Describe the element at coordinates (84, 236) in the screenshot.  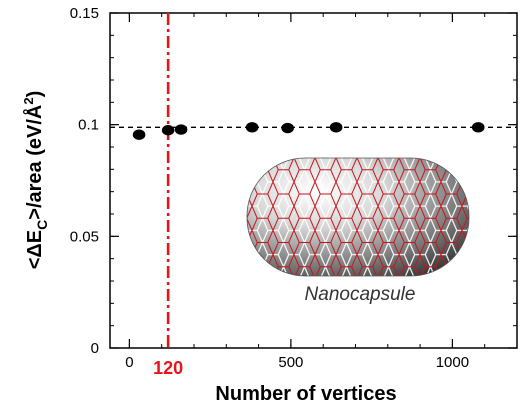
I see `y-tick-label: 0.05` at that location.